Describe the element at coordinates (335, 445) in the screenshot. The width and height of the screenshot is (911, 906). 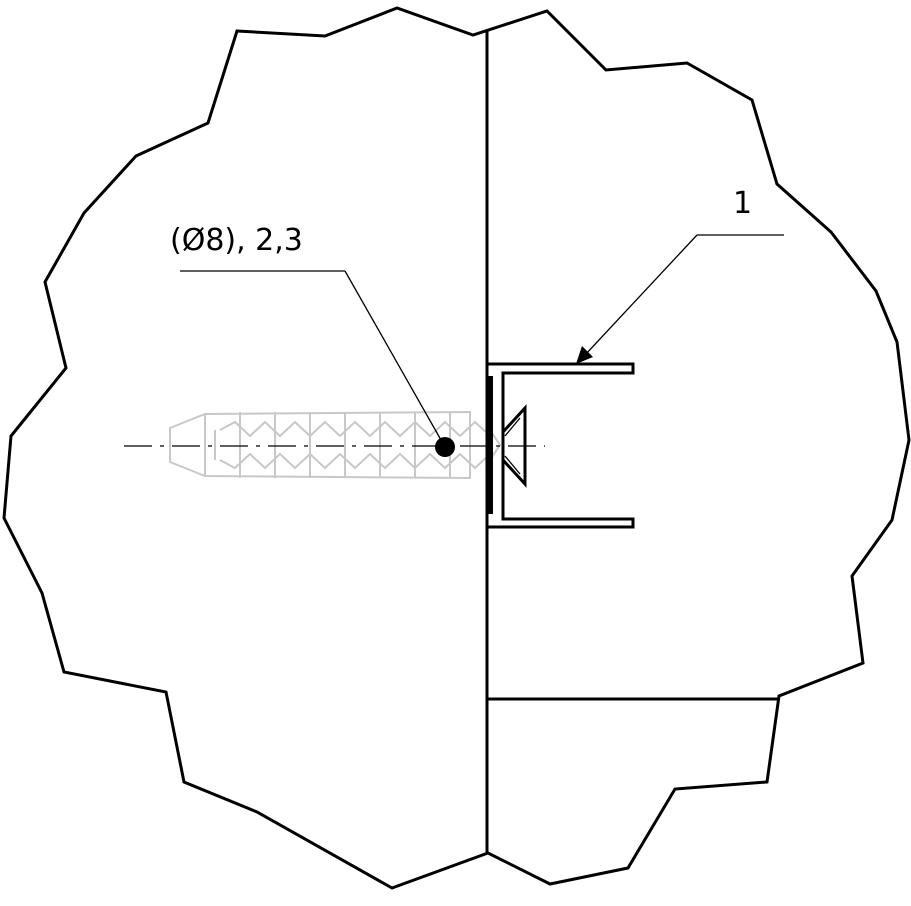
I see `anchor-dowel` at that location.